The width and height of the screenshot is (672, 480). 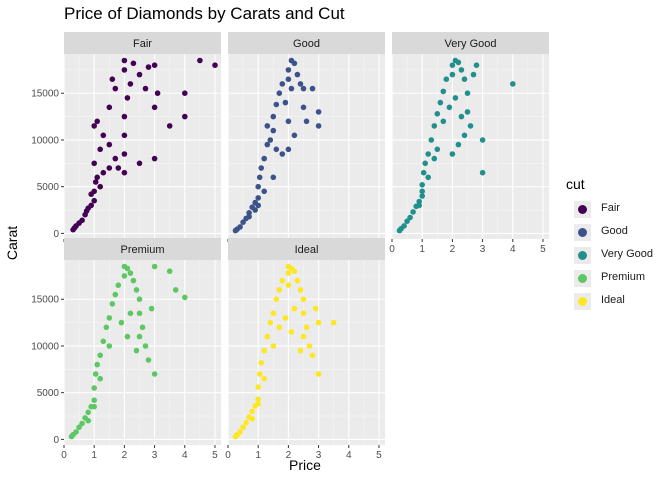 What do you see at coordinates (613, 300) in the screenshot?
I see `legend-label: Ideal` at bounding box center [613, 300].